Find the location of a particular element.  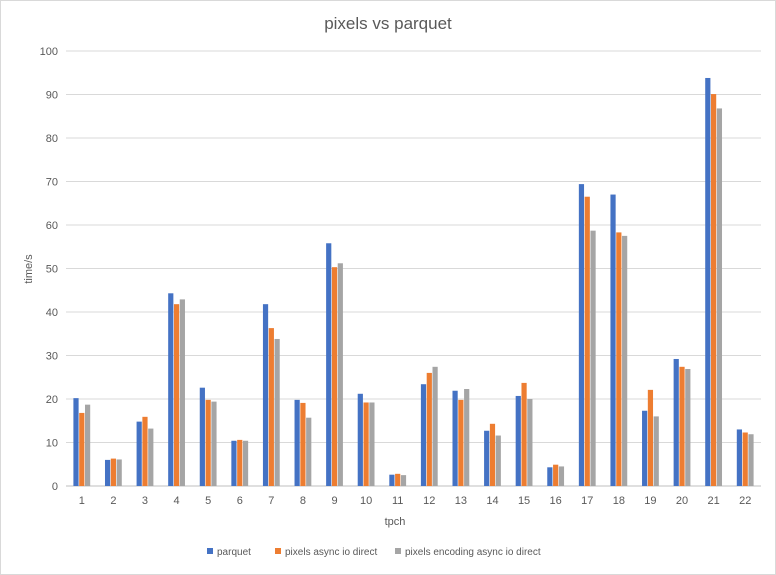

legend-label-1: parquet is located at coordinates (234, 552).